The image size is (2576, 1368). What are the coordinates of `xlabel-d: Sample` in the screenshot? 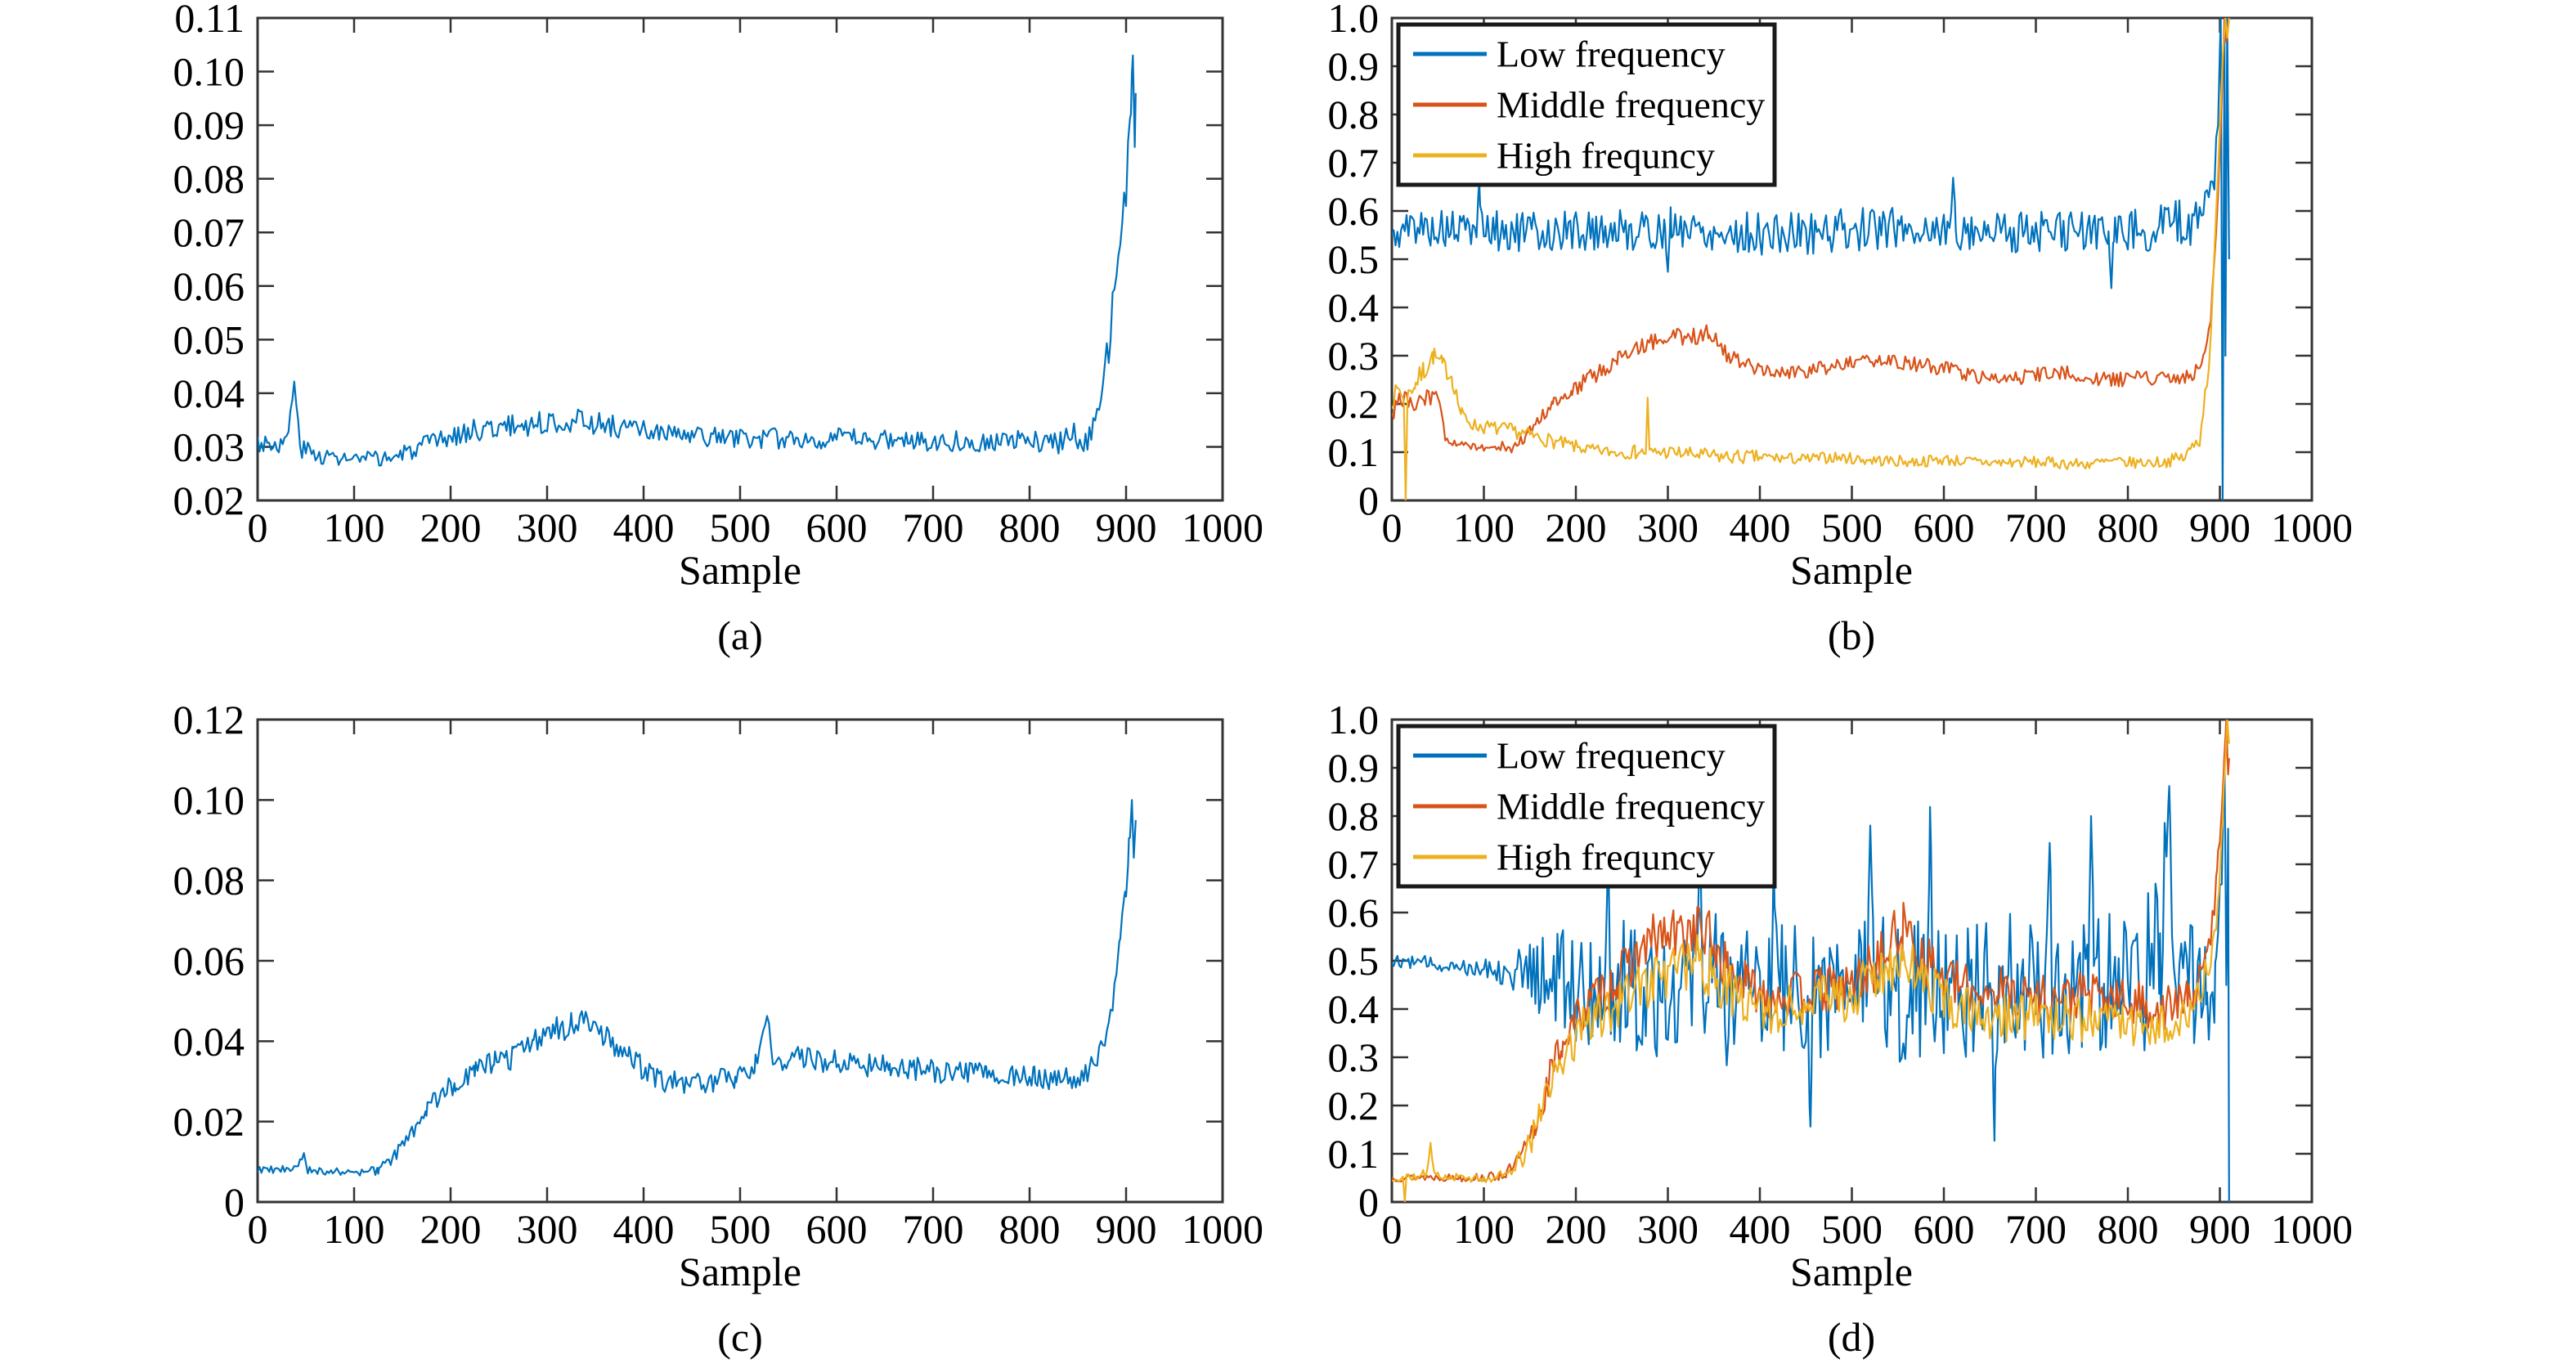 It's located at (1851, 1271).